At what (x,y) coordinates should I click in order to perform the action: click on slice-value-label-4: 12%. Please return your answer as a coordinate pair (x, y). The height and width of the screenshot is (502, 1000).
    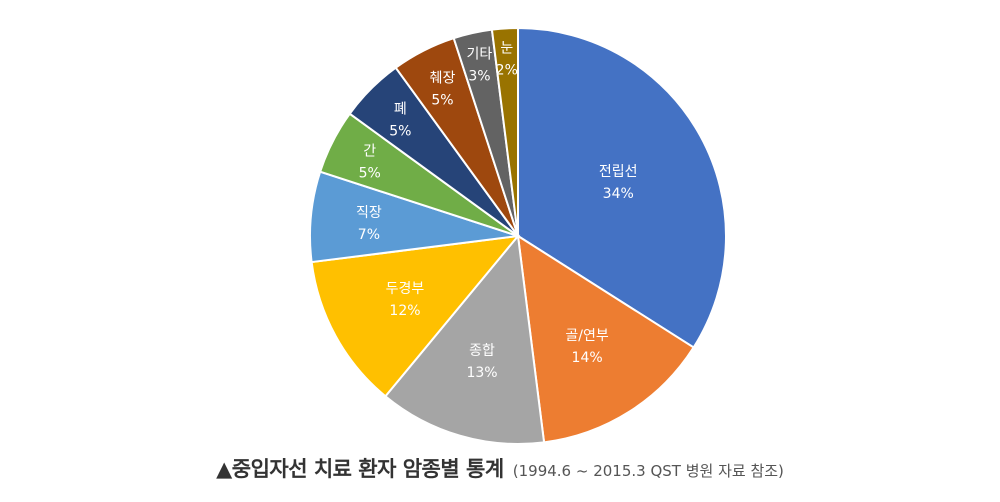
    Looking at the image, I should click on (404, 311).